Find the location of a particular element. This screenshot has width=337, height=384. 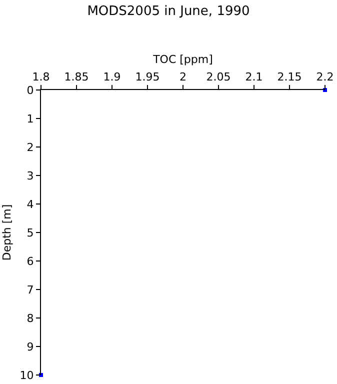

x-tick-label: 2.15 is located at coordinates (289, 77).